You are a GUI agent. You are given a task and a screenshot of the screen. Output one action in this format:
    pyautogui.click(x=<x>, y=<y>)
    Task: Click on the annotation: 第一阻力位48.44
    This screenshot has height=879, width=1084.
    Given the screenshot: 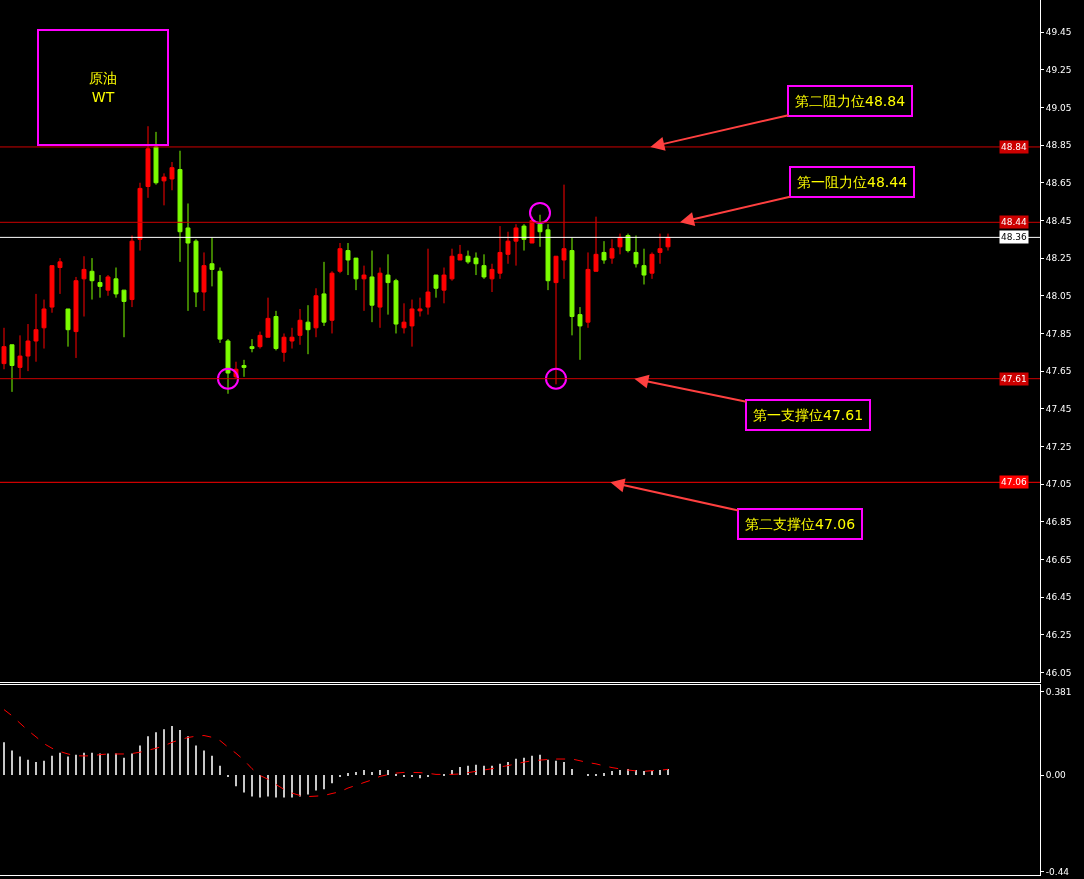 What is the action you would take?
    pyautogui.click(x=852, y=182)
    